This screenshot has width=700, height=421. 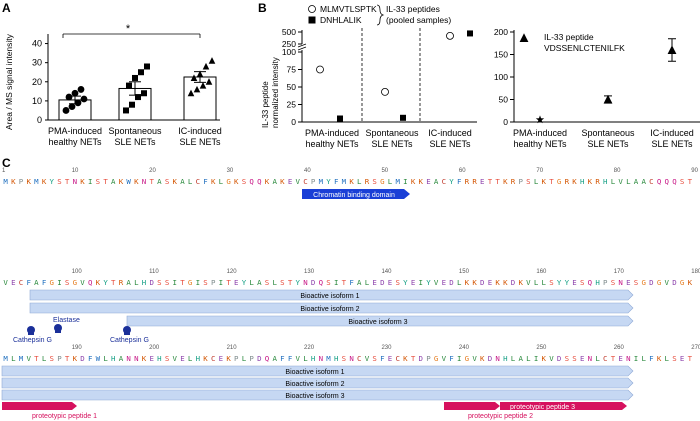 What do you see at coordinates (542, 407) in the screenshot?
I see `pp3-label: proteotypic peptide 3` at bounding box center [542, 407].